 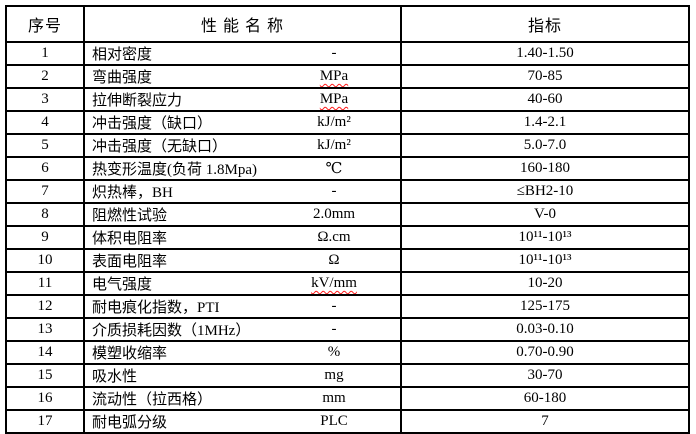 I want to click on property-name-cell: 耐电弧分级 PLC, so click(x=242, y=421).